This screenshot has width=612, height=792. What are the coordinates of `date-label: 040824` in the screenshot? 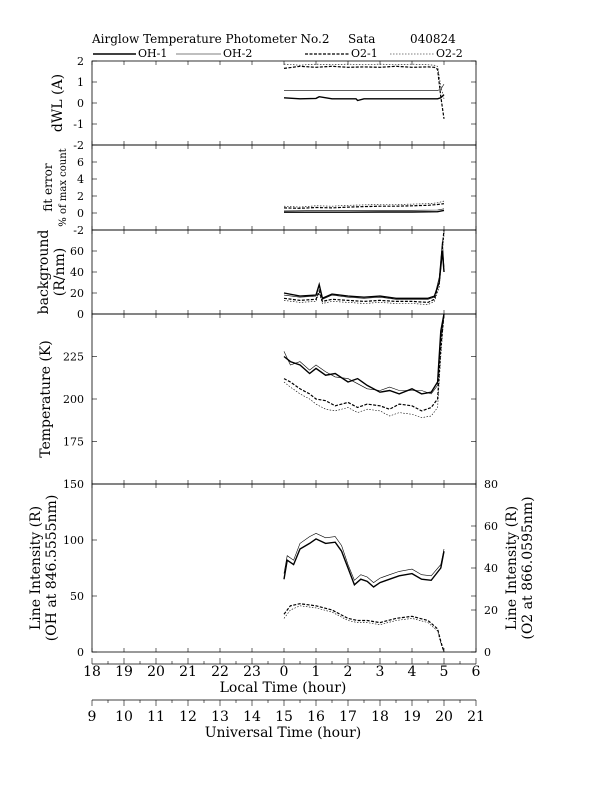 It's located at (433, 39).